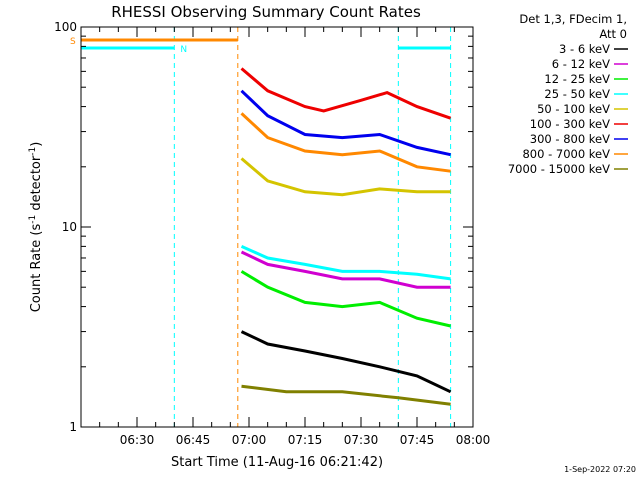  I want to click on y-axis-label: Count Rate (s-1 detector-1), so click(36, 227).